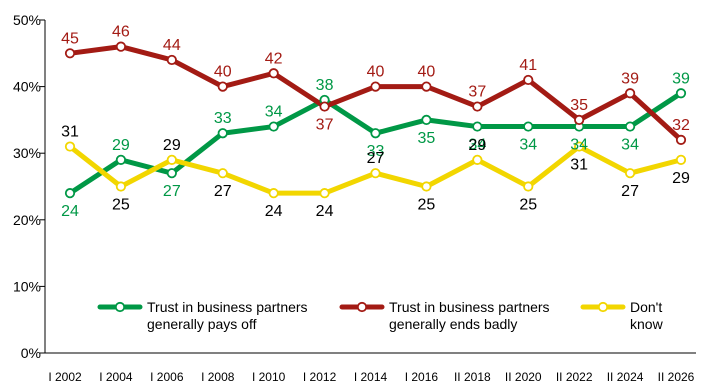 The width and height of the screenshot is (705, 388). Describe the element at coordinates (116, 376) in the screenshot. I see `x-tick-label: I 2004` at that location.